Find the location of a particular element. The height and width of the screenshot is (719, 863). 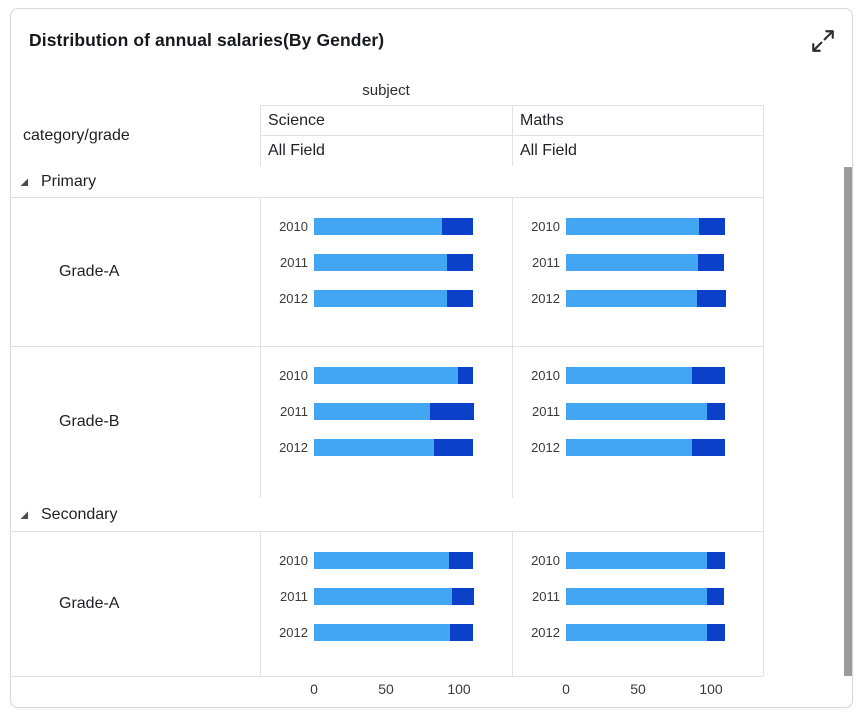

x-axis-tick-science: 0 is located at coordinates (314, 689).